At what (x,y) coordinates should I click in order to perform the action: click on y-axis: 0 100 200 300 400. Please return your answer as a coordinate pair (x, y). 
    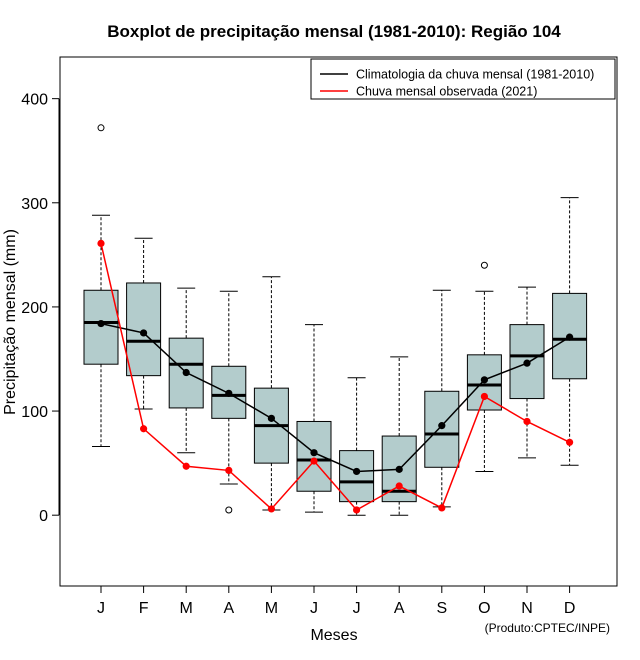
    Looking at the image, I should click on (40, 308).